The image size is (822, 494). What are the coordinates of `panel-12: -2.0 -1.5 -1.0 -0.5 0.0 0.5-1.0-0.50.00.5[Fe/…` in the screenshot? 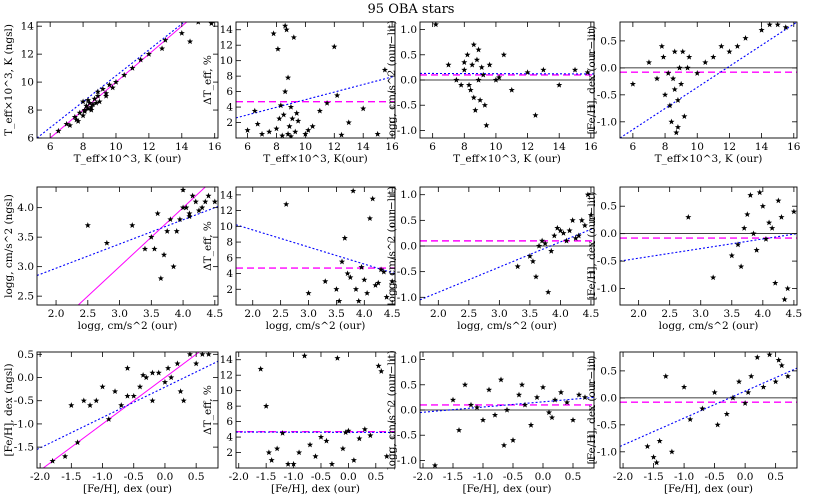 It's located at (692, 422).